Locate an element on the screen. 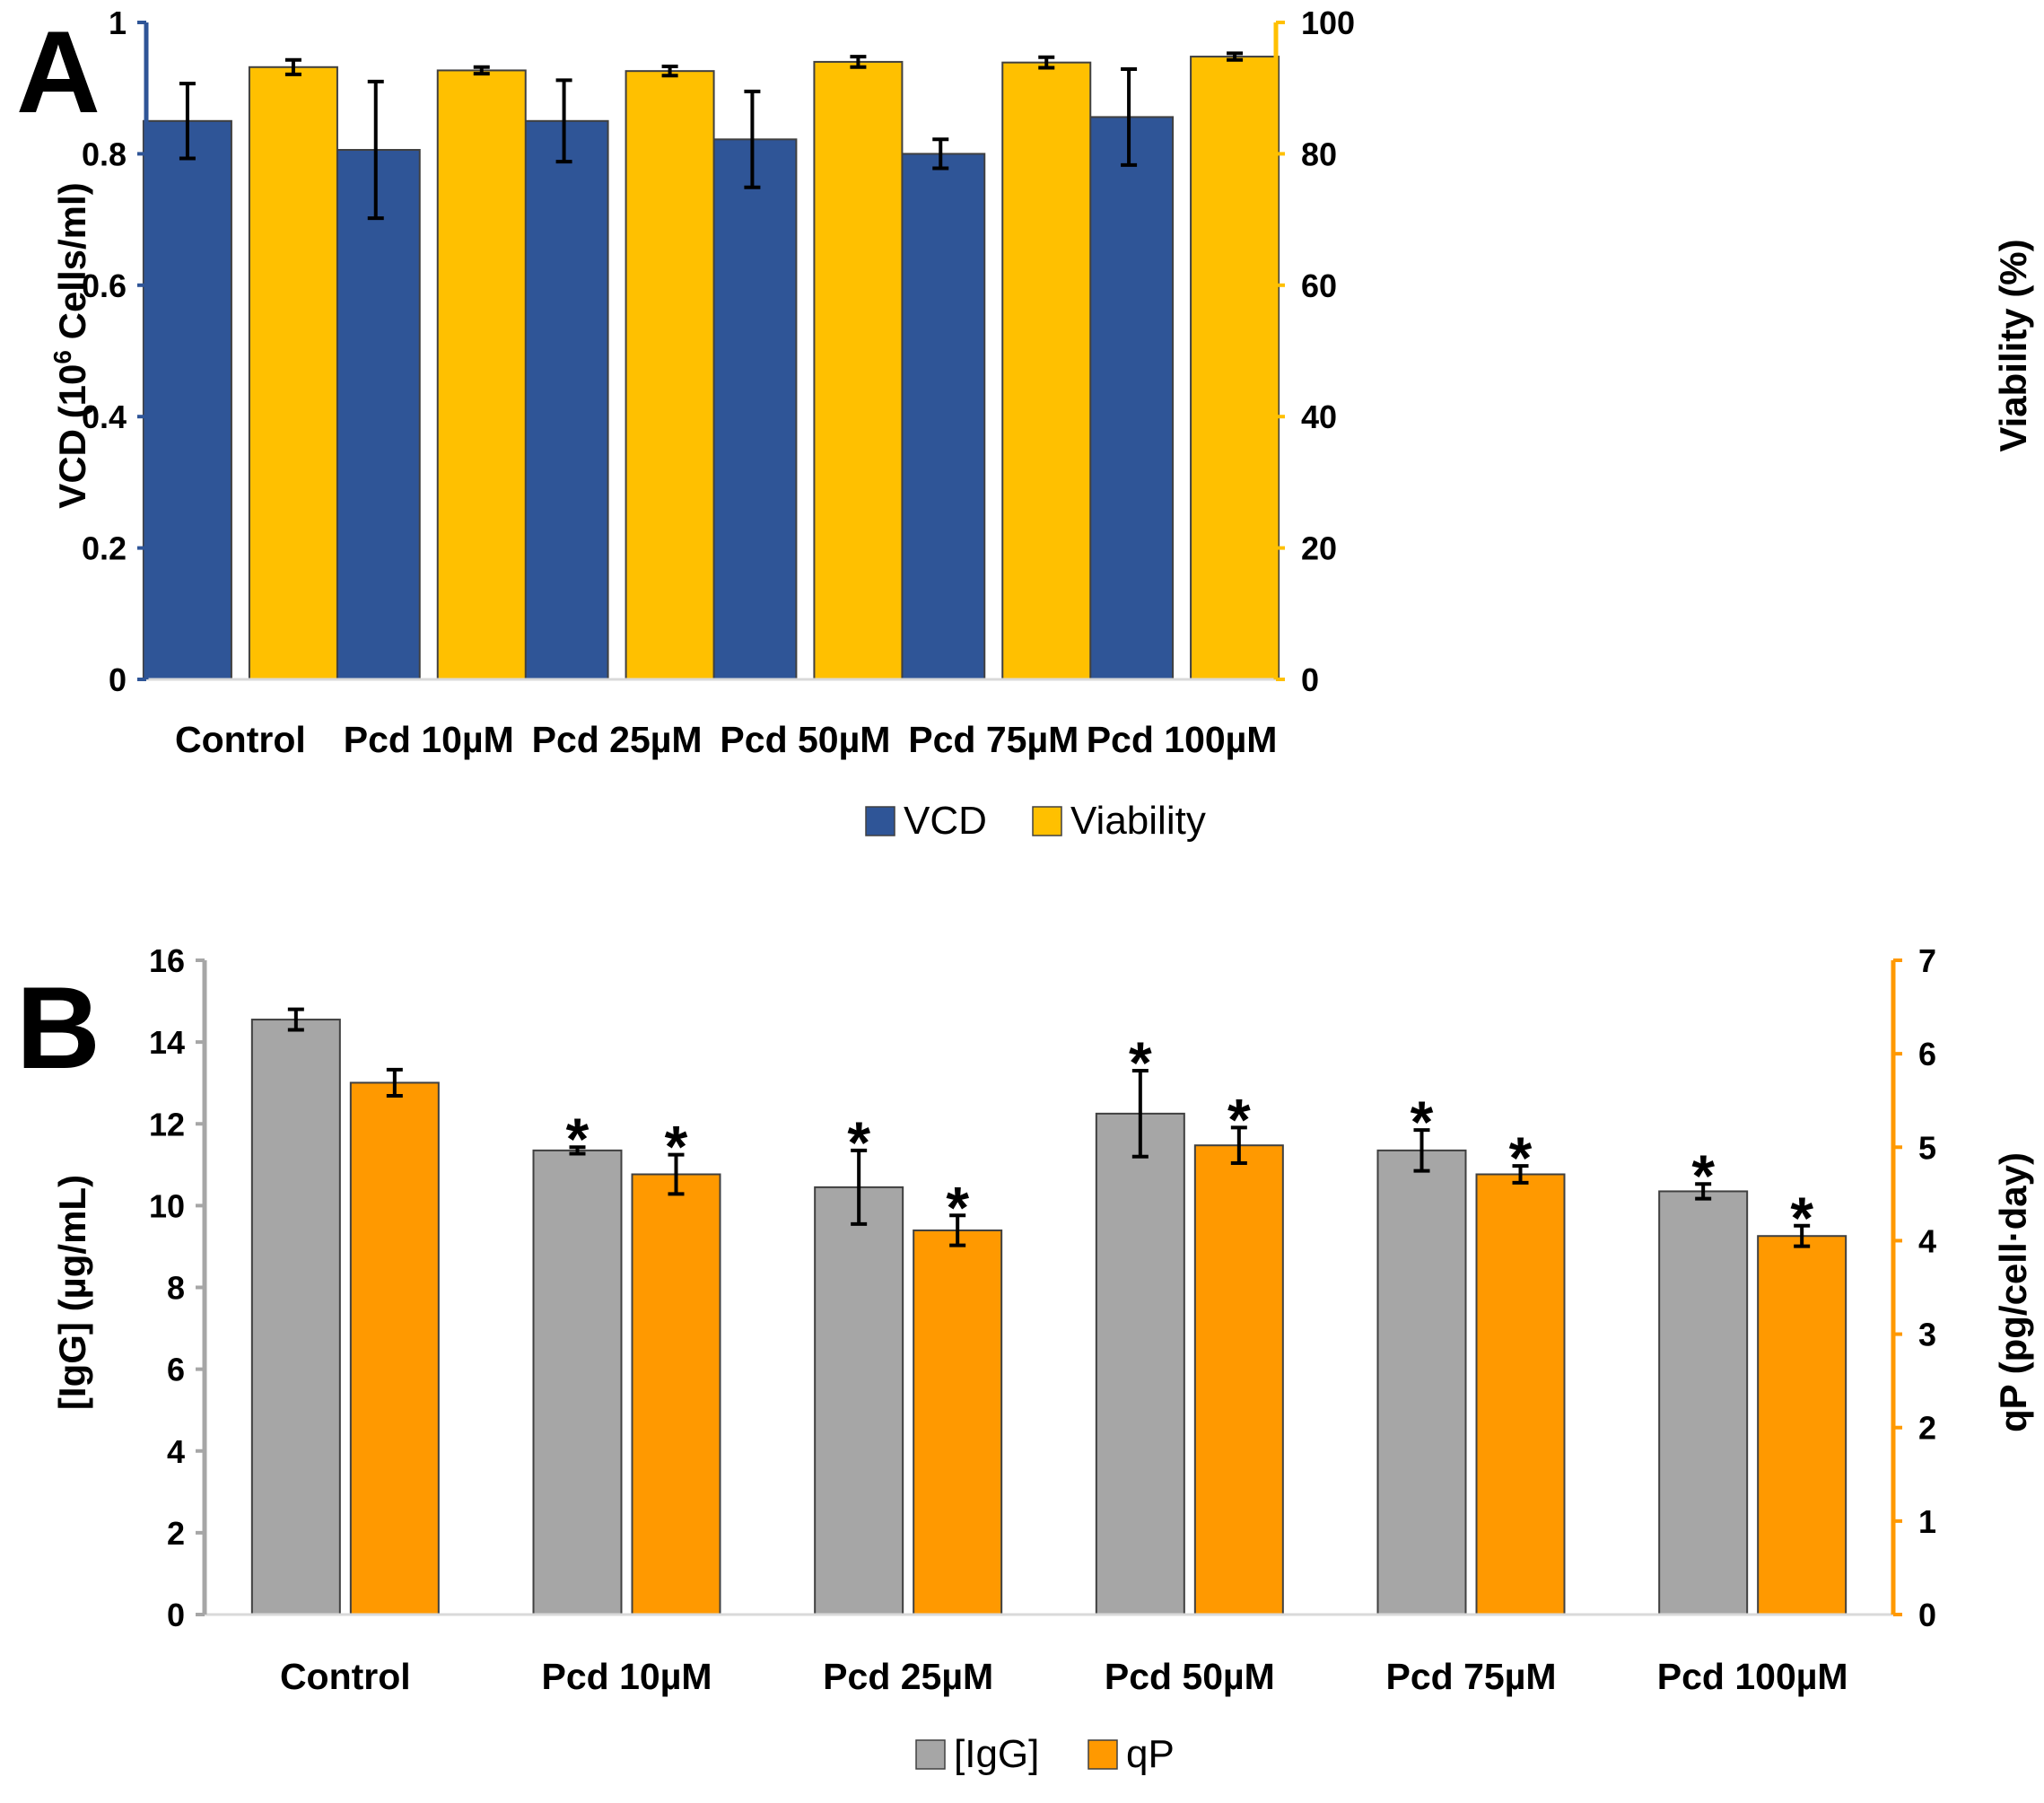  panel-b-category-label: Pcd 10µM is located at coordinates (627, 1676).